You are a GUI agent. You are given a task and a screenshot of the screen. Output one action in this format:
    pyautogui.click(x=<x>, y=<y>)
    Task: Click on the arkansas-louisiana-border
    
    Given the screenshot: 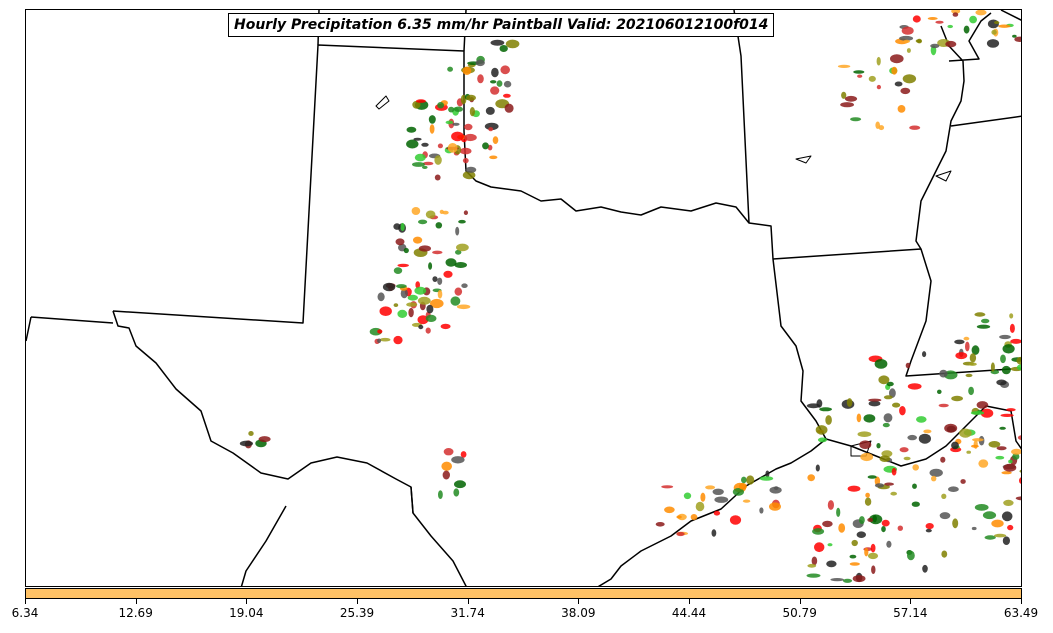 What is the action you would take?
    pyautogui.click(x=896, y=193)
    